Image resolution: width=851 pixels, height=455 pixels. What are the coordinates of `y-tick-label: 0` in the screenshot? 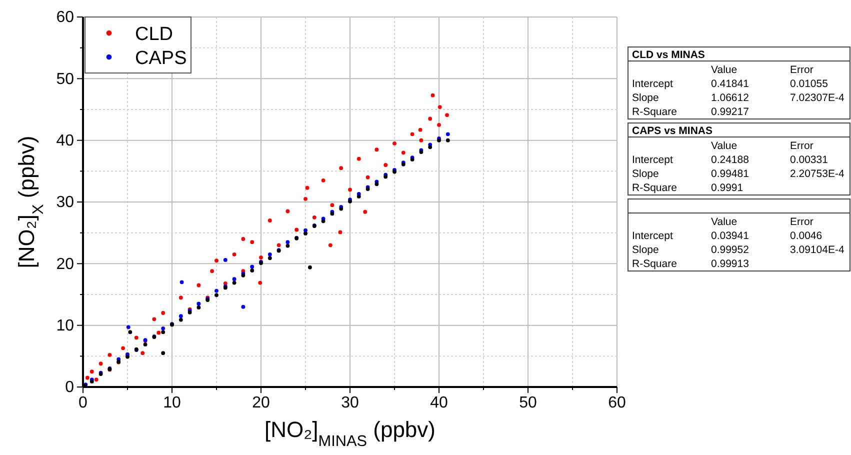 It's located at (69, 387).